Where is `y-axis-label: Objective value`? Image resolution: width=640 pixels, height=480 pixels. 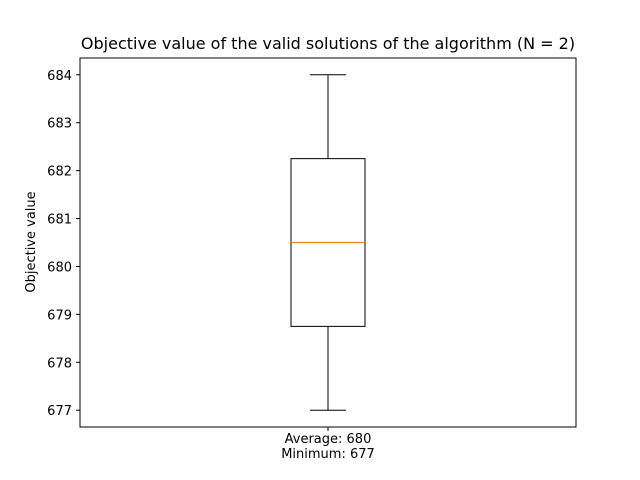 y-axis-label: Objective value is located at coordinates (31, 241).